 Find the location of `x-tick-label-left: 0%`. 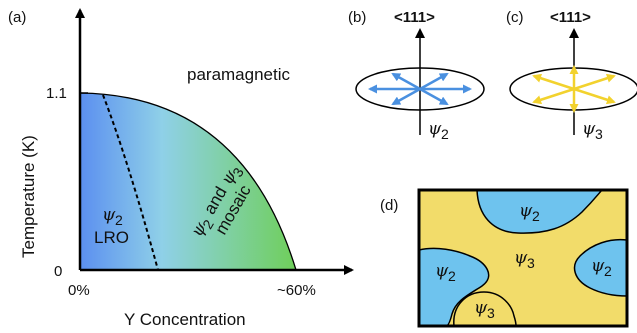

x-tick-label-left: 0% is located at coordinates (79, 290).